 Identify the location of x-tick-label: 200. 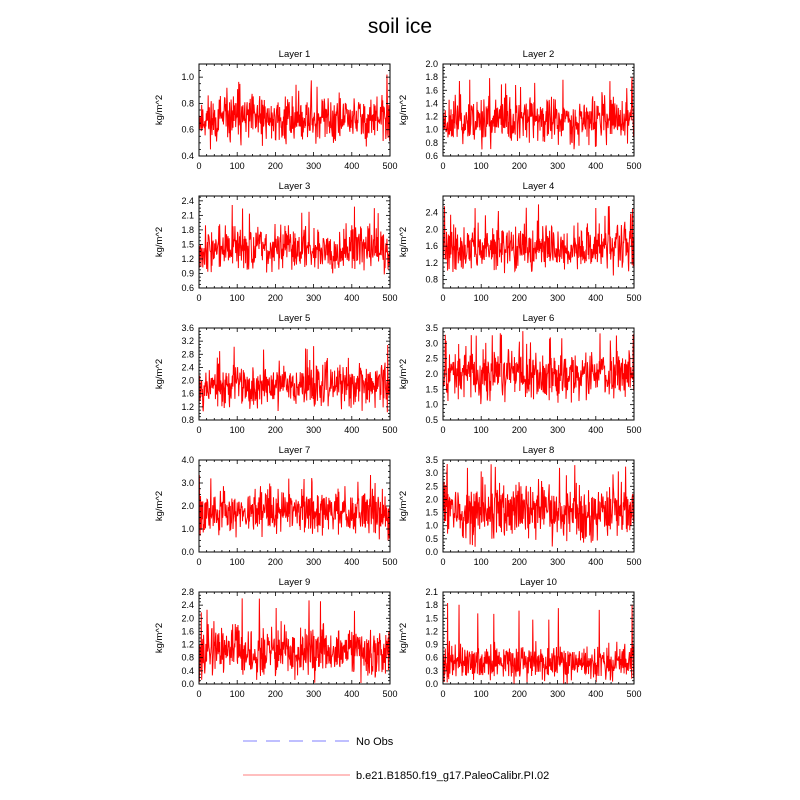
(275, 562).